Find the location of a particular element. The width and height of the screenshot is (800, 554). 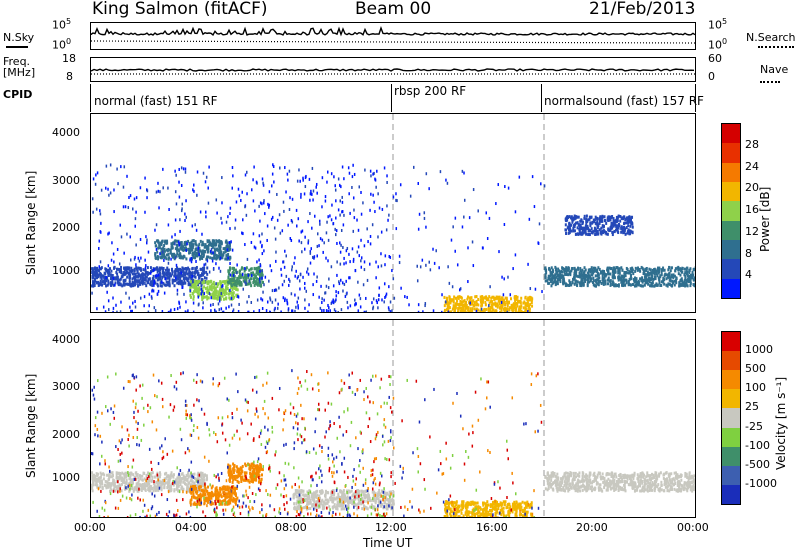

velocity-colorbar is located at coordinates (731, 418).